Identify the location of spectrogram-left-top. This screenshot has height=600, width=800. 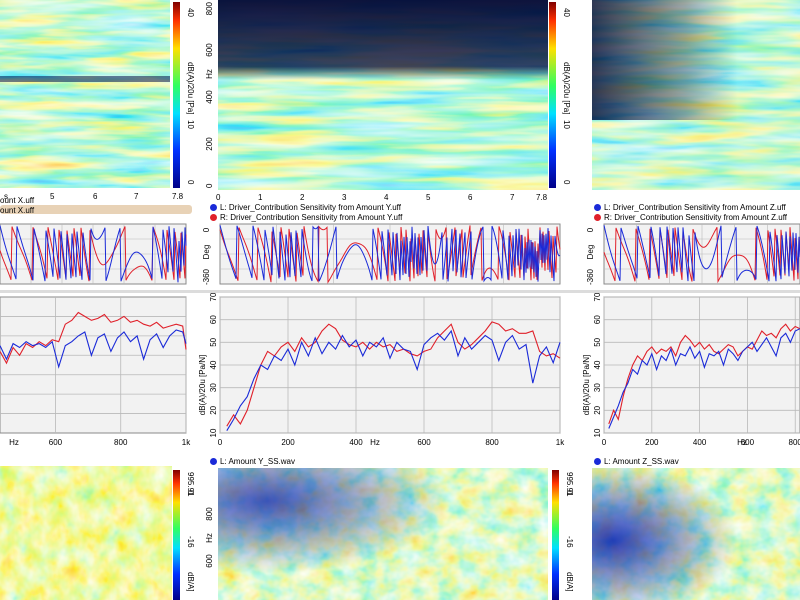
(85, 94).